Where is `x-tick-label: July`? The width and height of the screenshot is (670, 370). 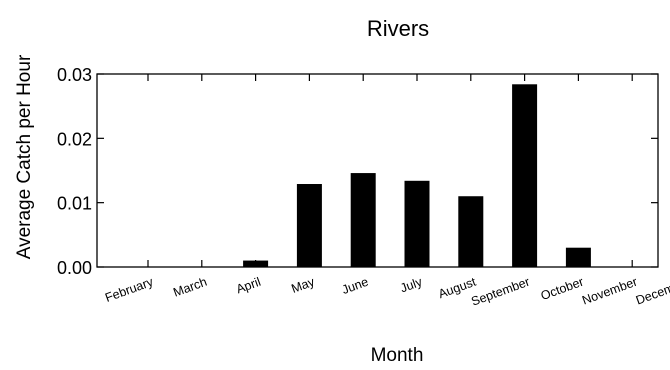 x-tick-label: July is located at coordinates (411, 284).